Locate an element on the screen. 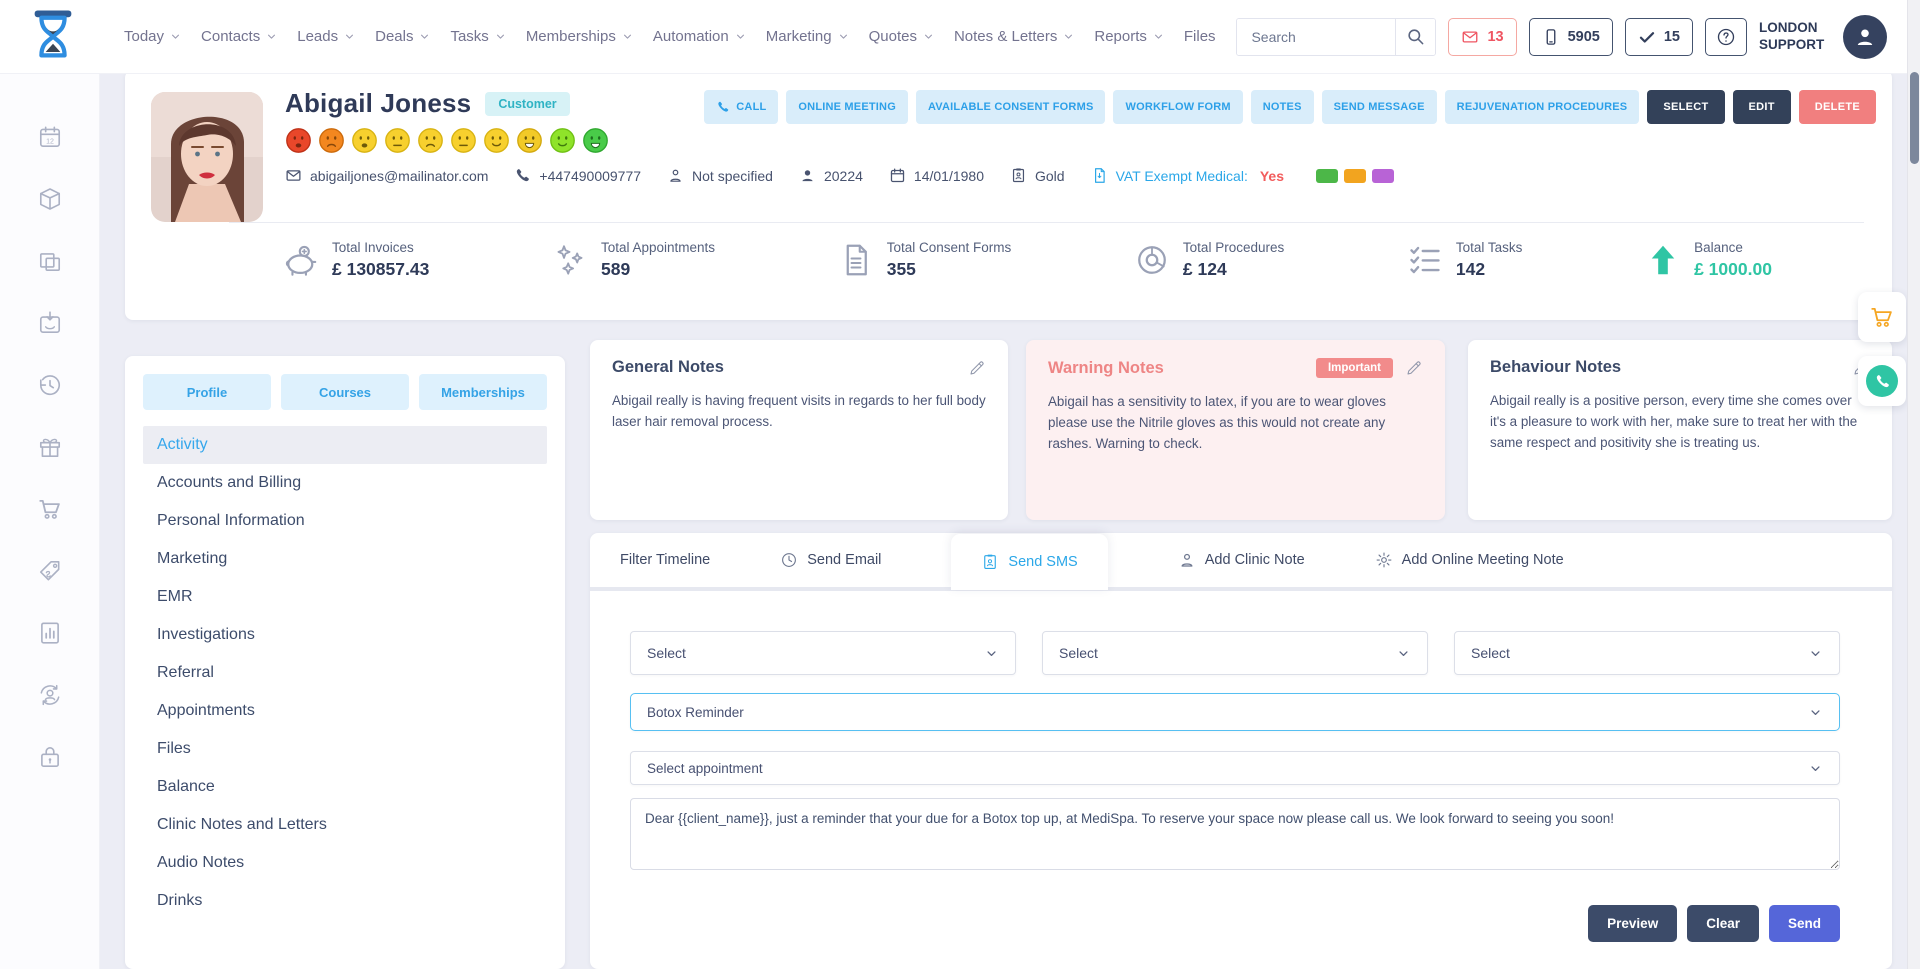 This screenshot has width=1920, height=969. nav-item-label: Tasks is located at coordinates (469, 36).